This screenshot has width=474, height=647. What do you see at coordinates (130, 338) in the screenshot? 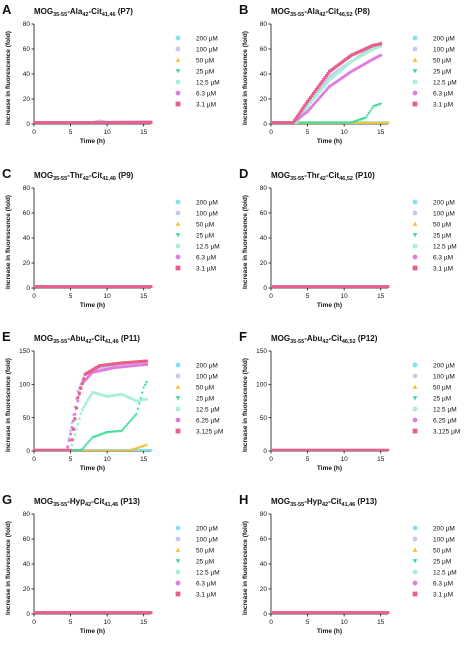
I see `title-suffix: (P11)` at bounding box center [130, 338].